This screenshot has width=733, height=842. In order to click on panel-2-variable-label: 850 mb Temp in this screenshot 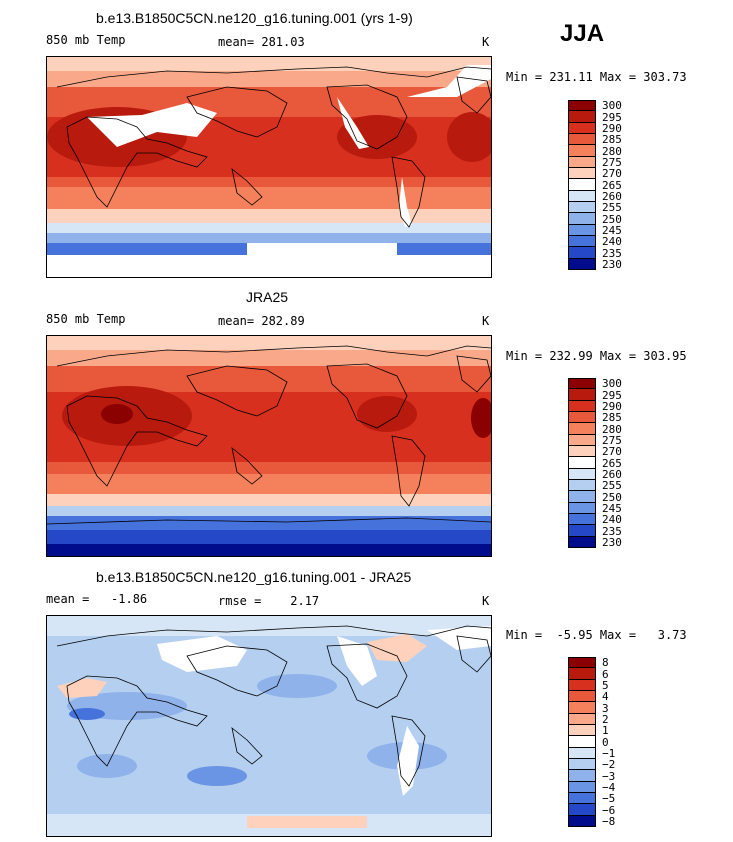, I will do `click(86, 319)`.